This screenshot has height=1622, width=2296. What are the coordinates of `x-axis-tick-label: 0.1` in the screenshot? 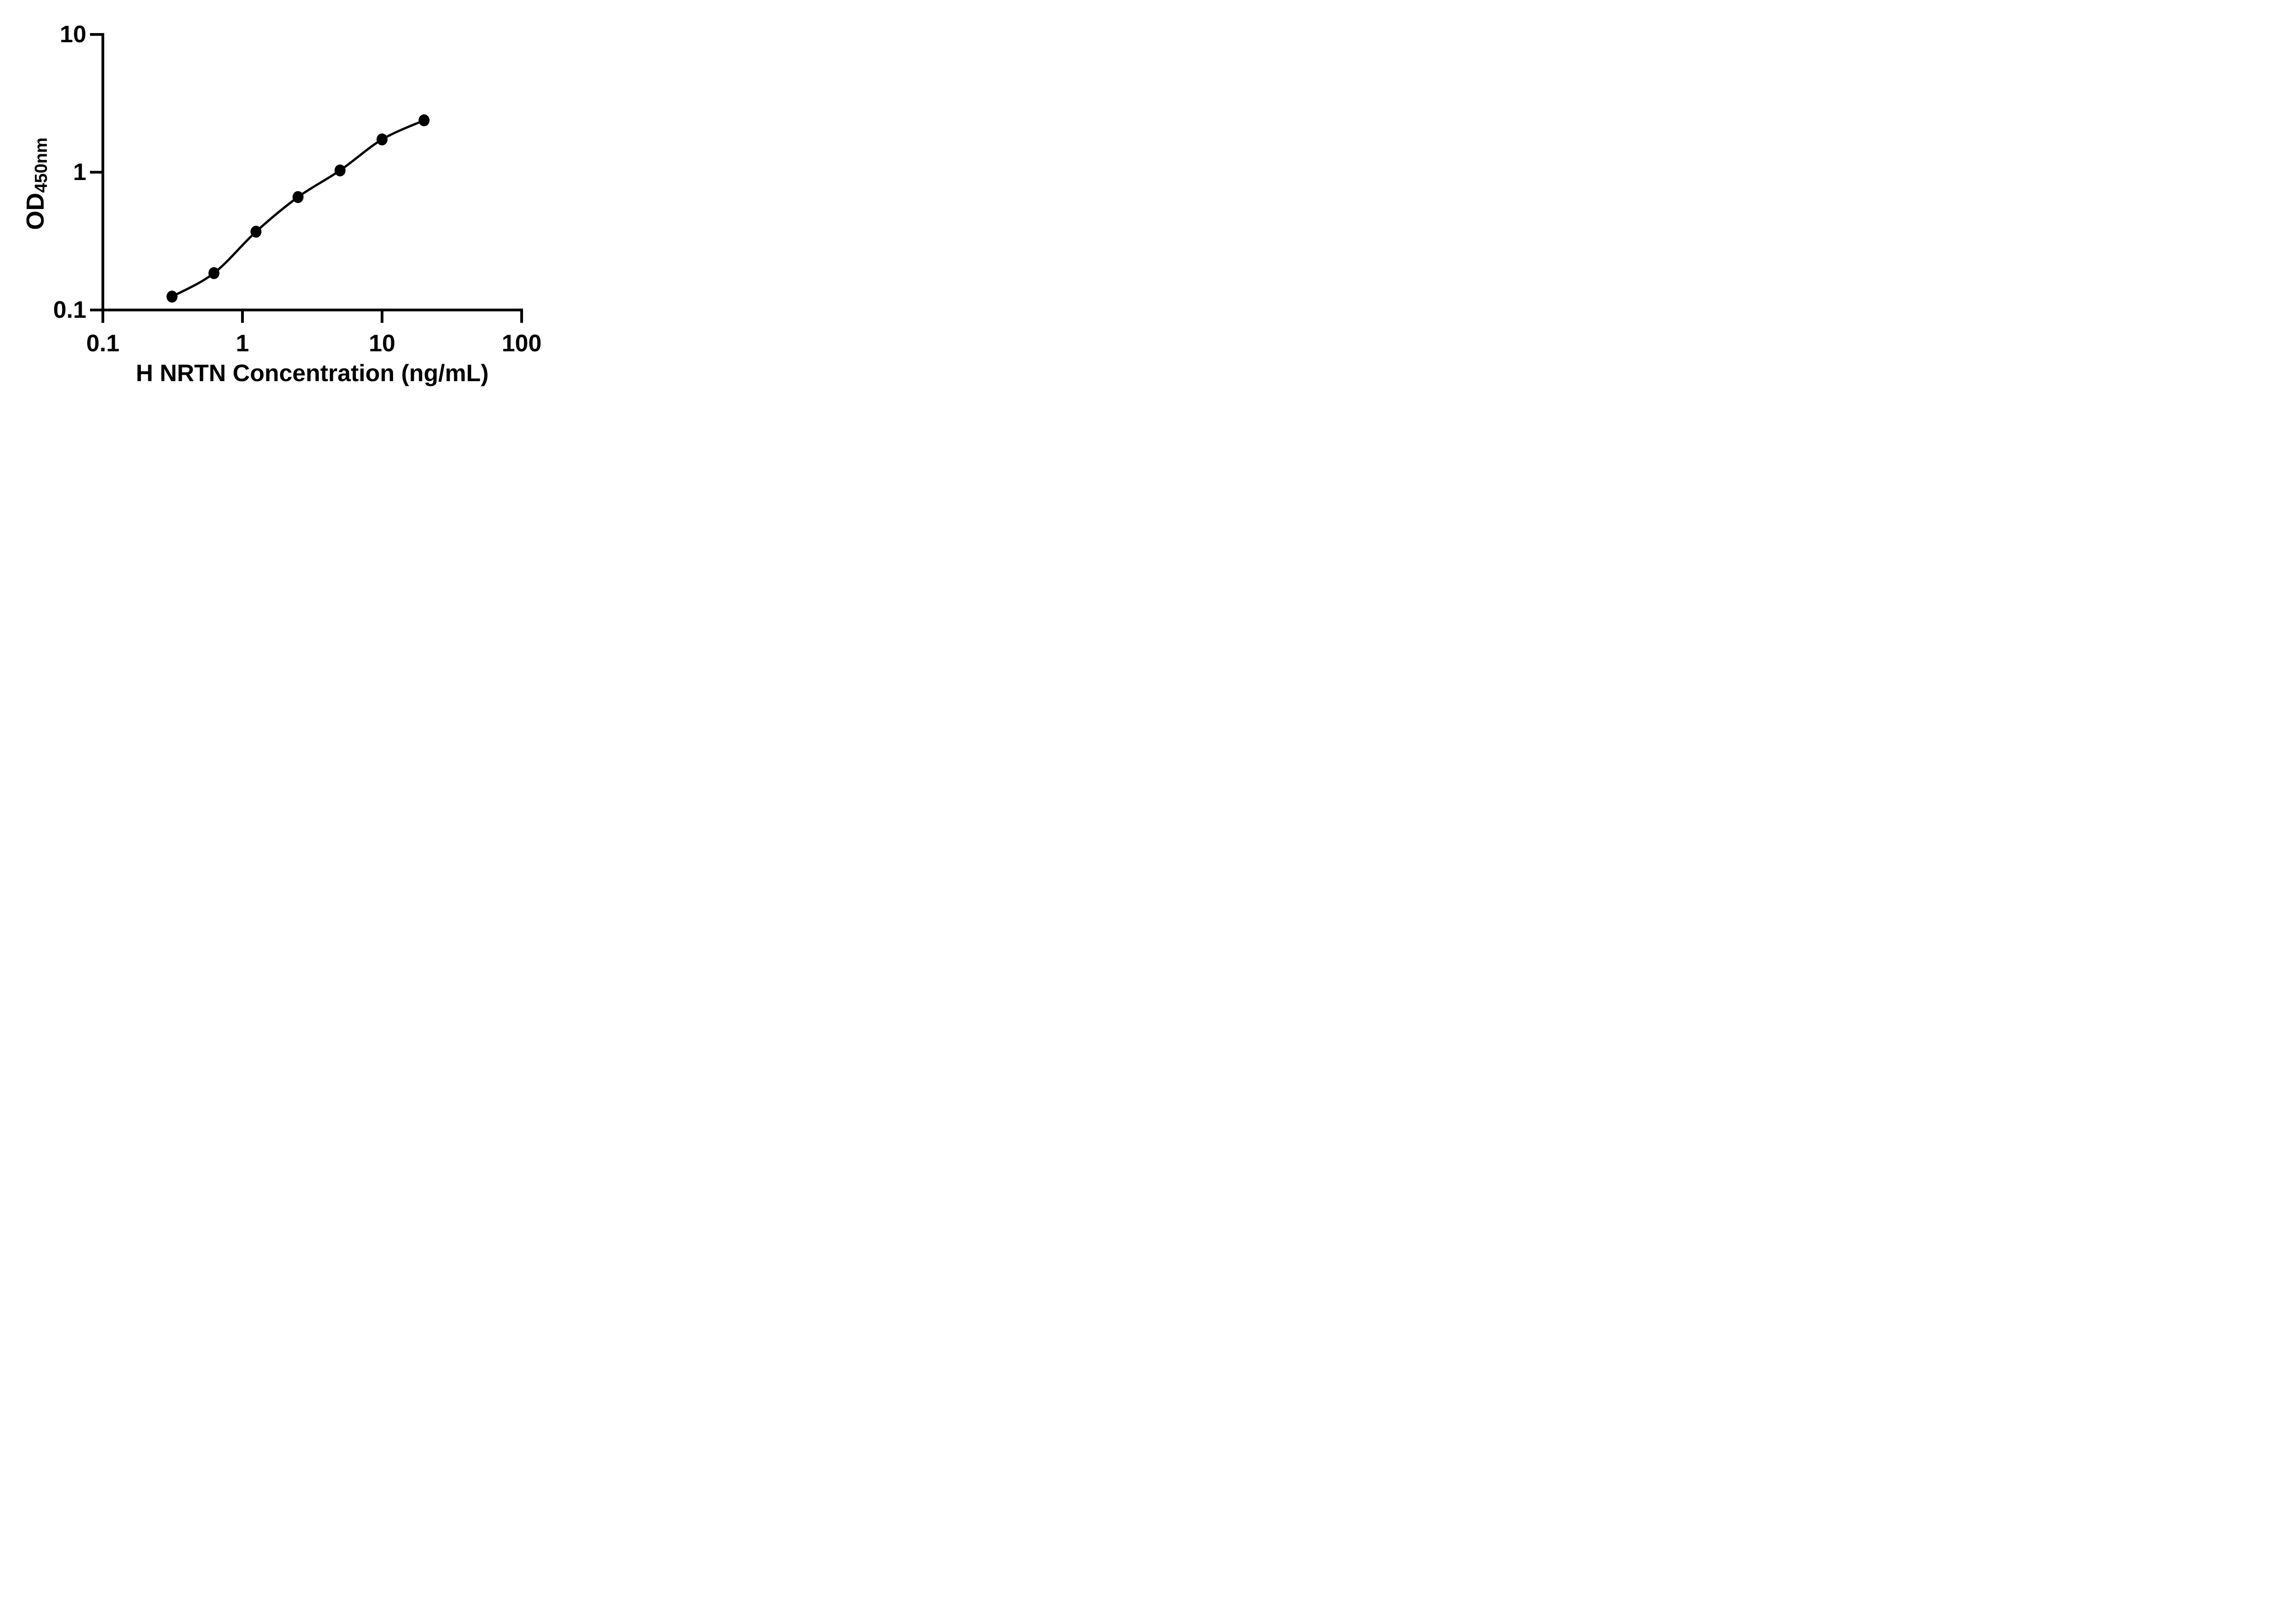 It's located at (103, 343).